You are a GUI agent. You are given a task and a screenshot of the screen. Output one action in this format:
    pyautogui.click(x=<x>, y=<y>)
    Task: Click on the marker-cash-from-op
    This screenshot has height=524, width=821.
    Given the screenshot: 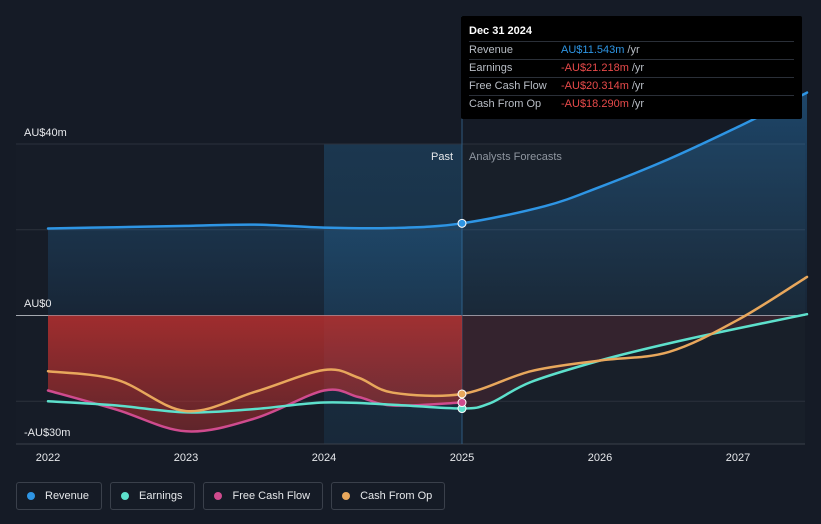 What is the action you would take?
    pyautogui.click(x=462, y=394)
    